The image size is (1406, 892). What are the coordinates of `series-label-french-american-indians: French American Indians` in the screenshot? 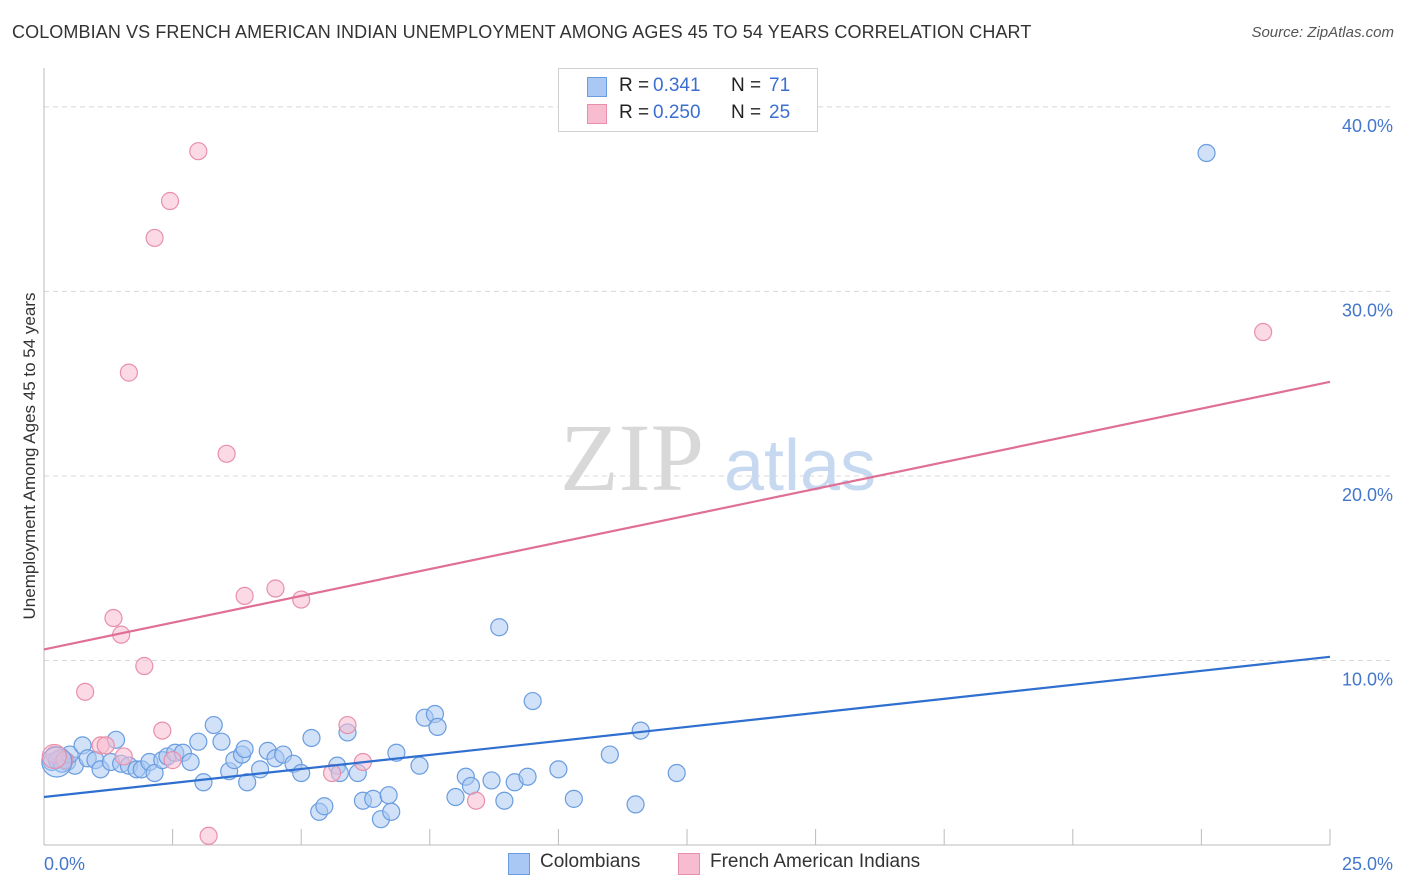 It's located at (815, 861).